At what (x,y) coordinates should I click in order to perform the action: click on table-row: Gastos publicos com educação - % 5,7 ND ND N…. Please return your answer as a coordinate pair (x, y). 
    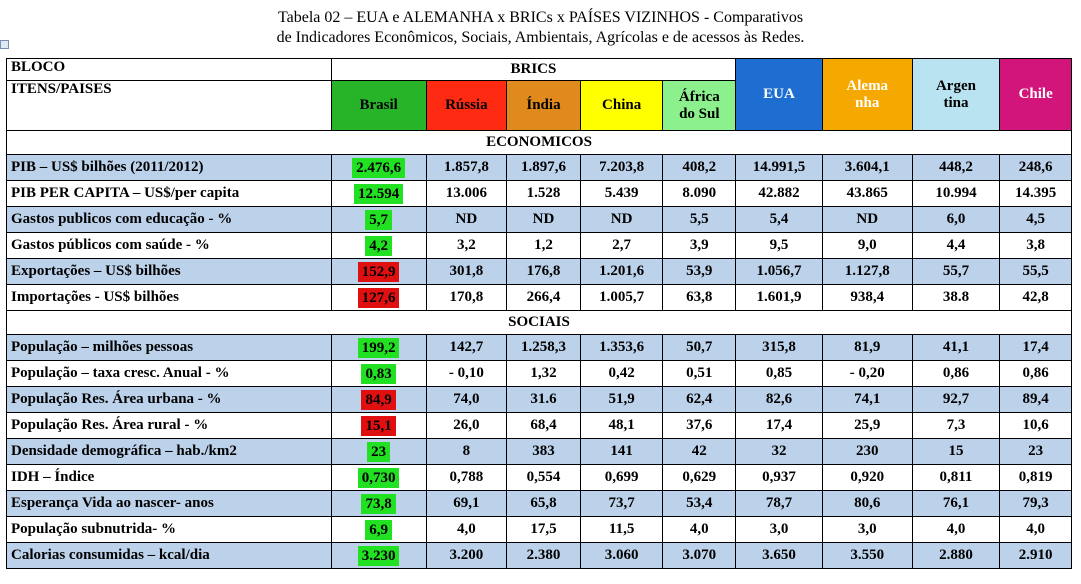
    Looking at the image, I should click on (539, 219).